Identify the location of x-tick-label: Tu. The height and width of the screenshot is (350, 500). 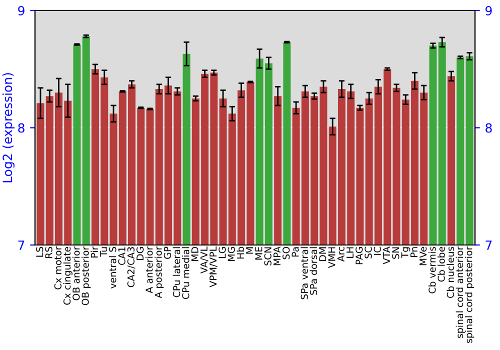
(104, 252).